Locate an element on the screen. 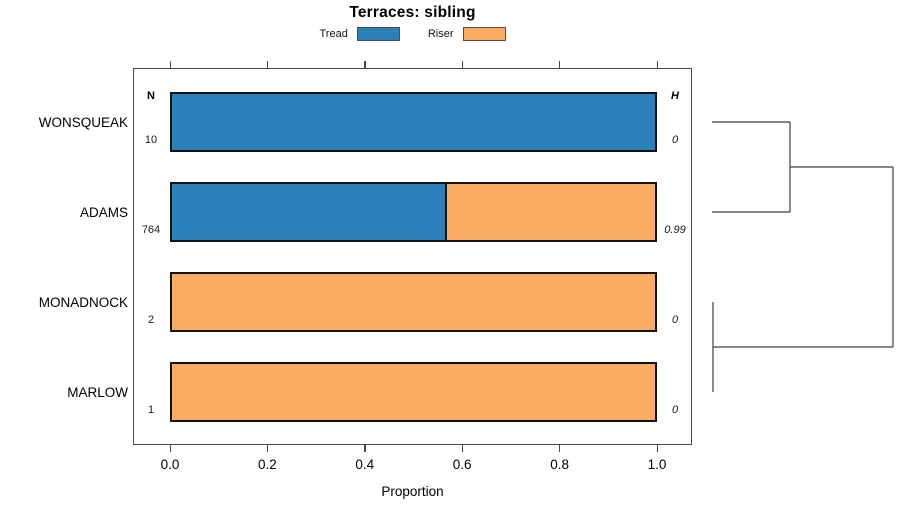  dendrogram is located at coordinates (803, 256).